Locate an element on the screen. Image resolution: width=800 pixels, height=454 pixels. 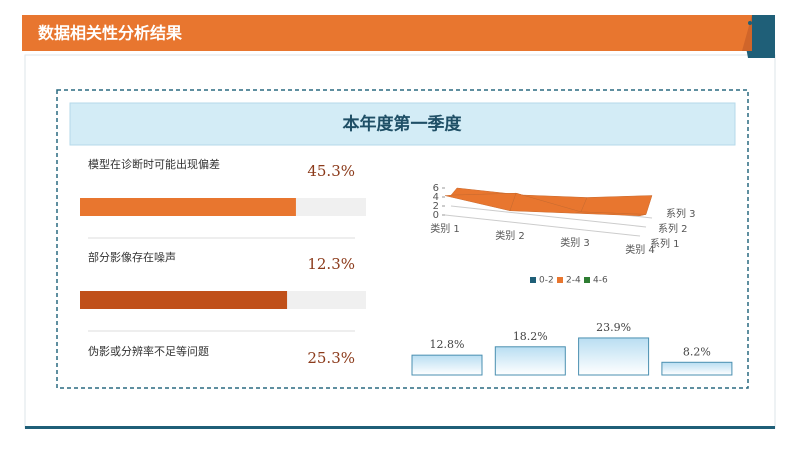
item-value: 45.3% is located at coordinates (331, 171).